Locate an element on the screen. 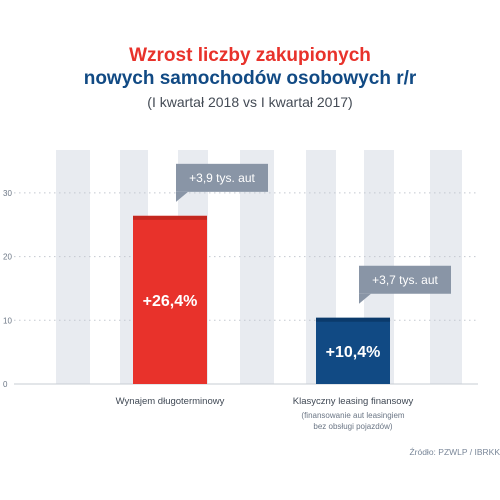 This screenshot has width=500, height=500. bar-value-label: +10,4% is located at coordinates (353, 352).